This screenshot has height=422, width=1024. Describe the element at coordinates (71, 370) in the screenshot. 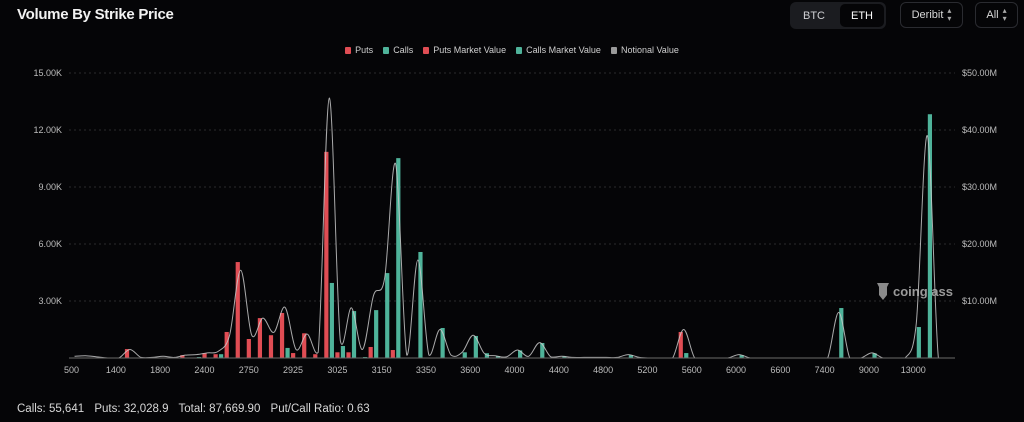

I see `x-tick-label: 500` at that location.